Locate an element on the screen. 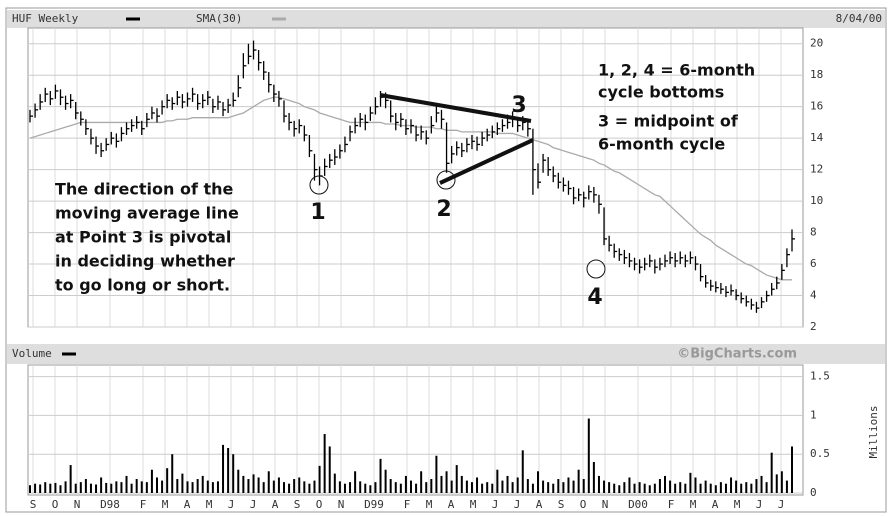 Image resolution: width=891 pixels, height=516 pixels. y-tick-label: 10 is located at coordinates (816, 200).